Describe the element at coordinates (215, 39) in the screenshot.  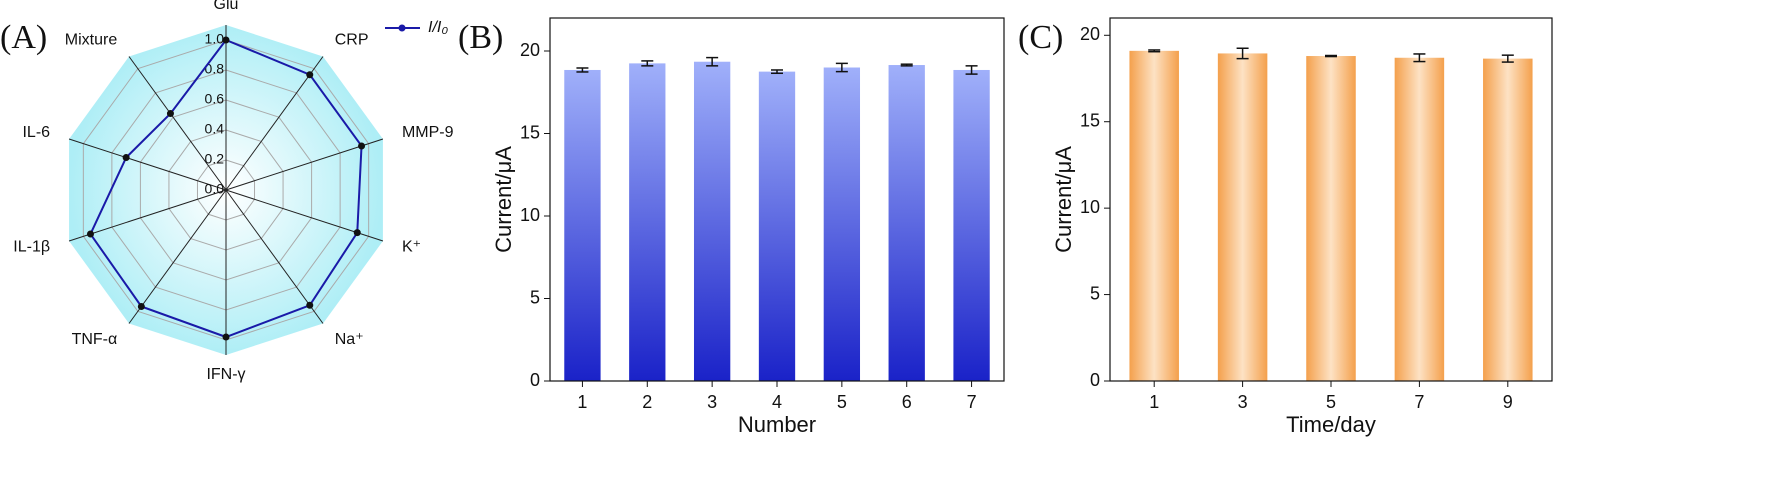
I see `r-tick-label: 1.0` at that location.